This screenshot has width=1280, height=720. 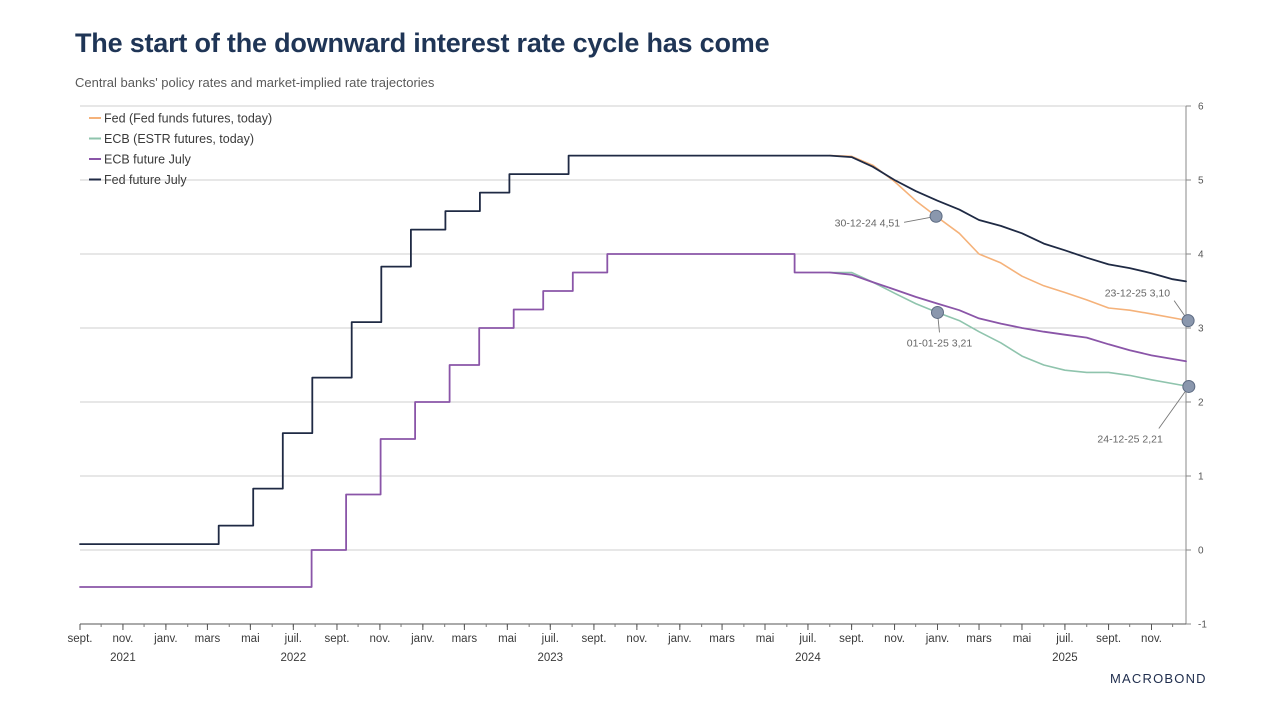 I want to click on annotation-label: 30-12-24 4,51, so click(x=868, y=223).